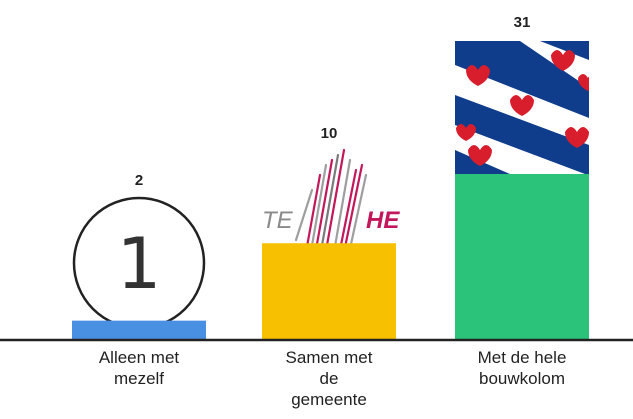 This screenshot has height=419, width=633. Describe the element at coordinates (522, 368) in the screenshot. I see `category-label-3: Met de hele bouwkolom` at that location.